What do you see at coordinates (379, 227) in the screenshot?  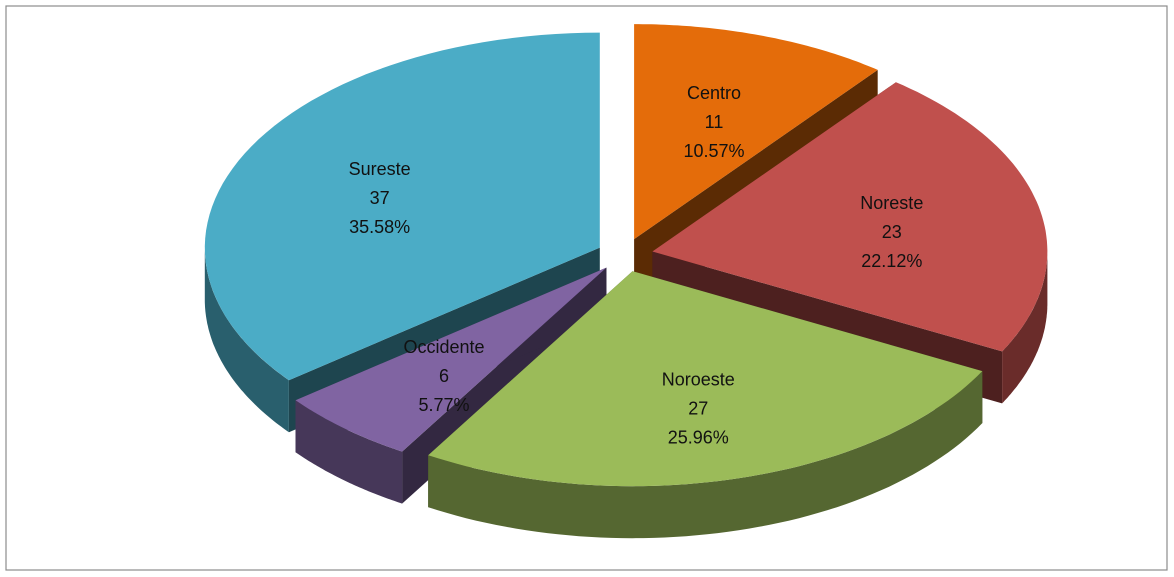 I see `label-percent: 35.58%` at bounding box center [379, 227].